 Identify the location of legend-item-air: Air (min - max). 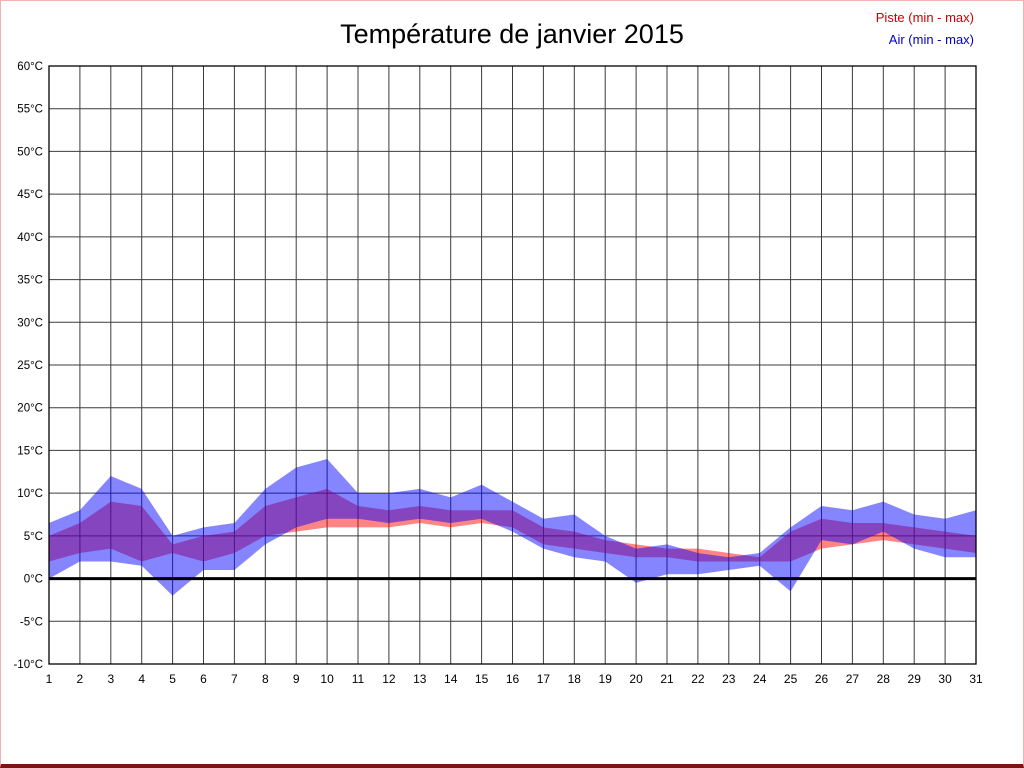
(931, 39).